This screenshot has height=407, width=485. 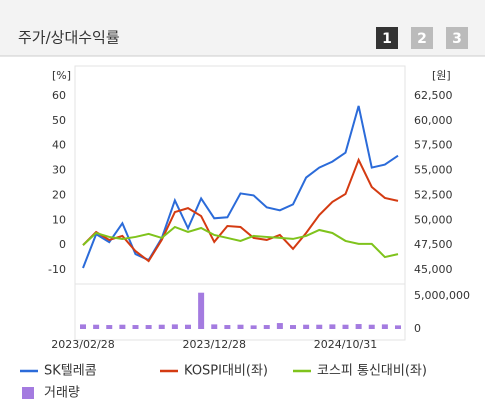 What do you see at coordinates (433, 269) in the screenshot?
I see `y2-tick-label: 45,000` at bounding box center [433, 269].